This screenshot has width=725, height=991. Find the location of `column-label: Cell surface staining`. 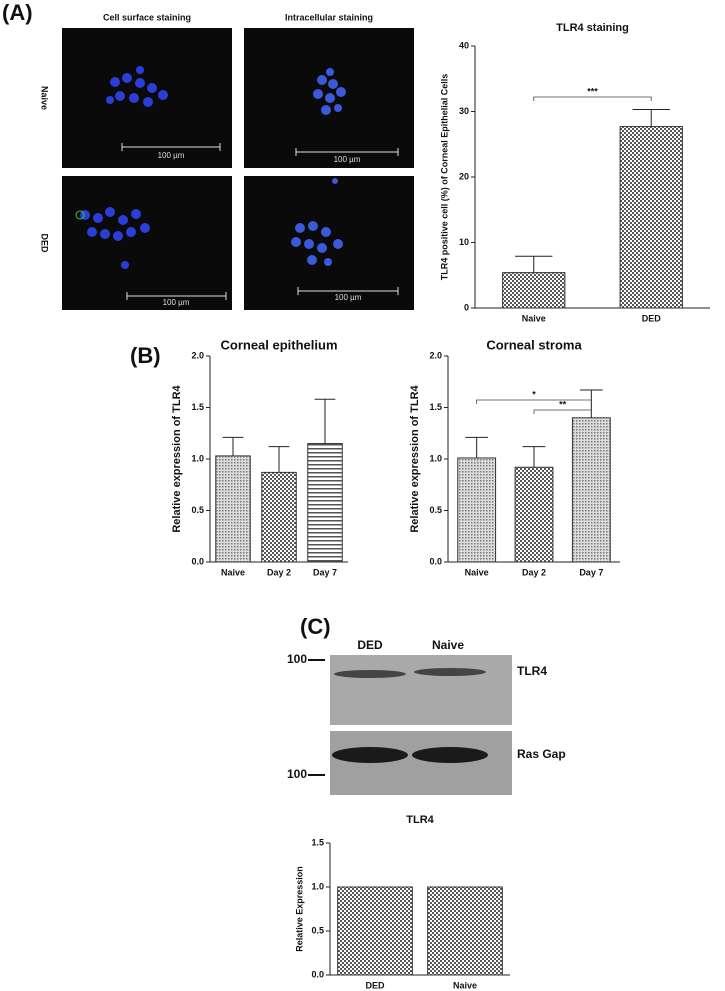

column-label: Cell surface staining is located at coordinates (147, 17).